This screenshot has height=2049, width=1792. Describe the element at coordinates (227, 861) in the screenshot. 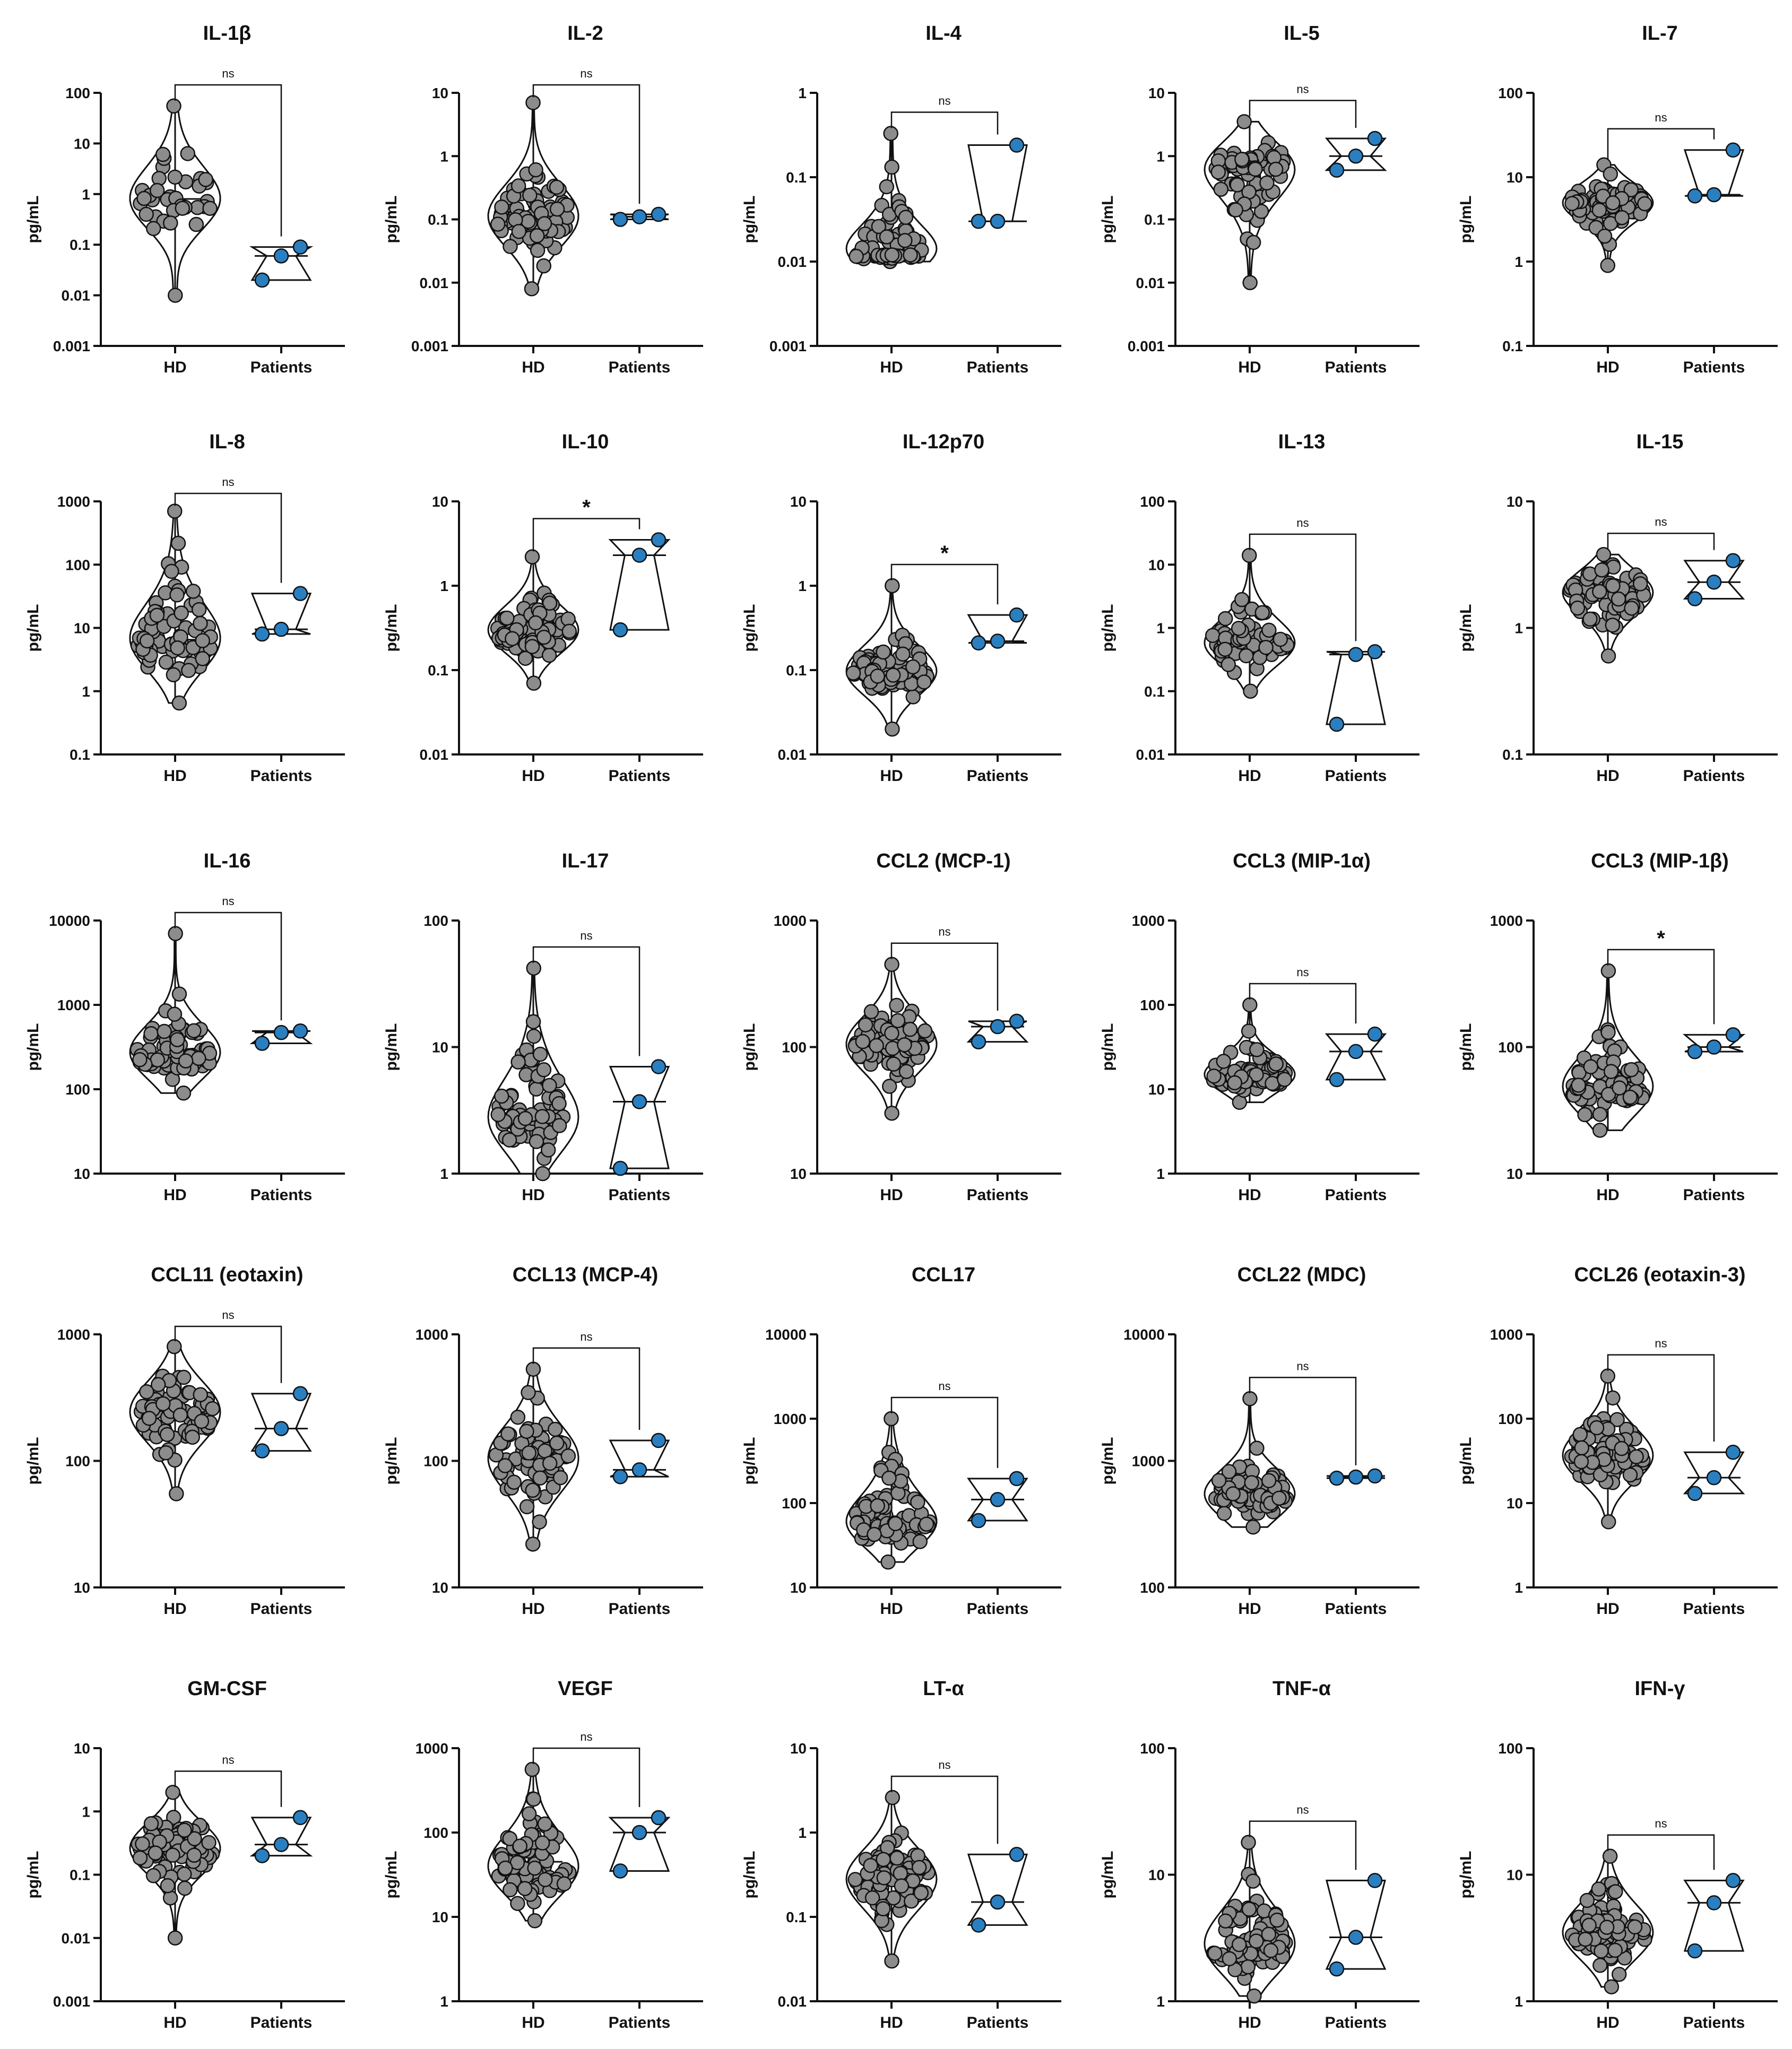

I see `chart-title: IL-16` at that location.